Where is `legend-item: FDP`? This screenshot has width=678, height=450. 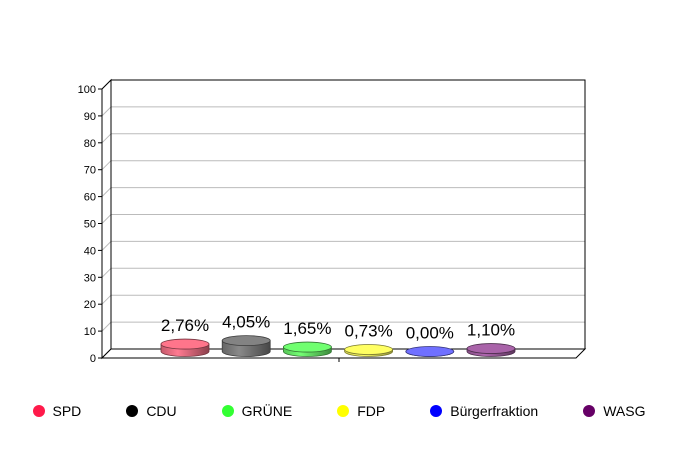 legend-item: FDP is located at coordinates (361, 411).